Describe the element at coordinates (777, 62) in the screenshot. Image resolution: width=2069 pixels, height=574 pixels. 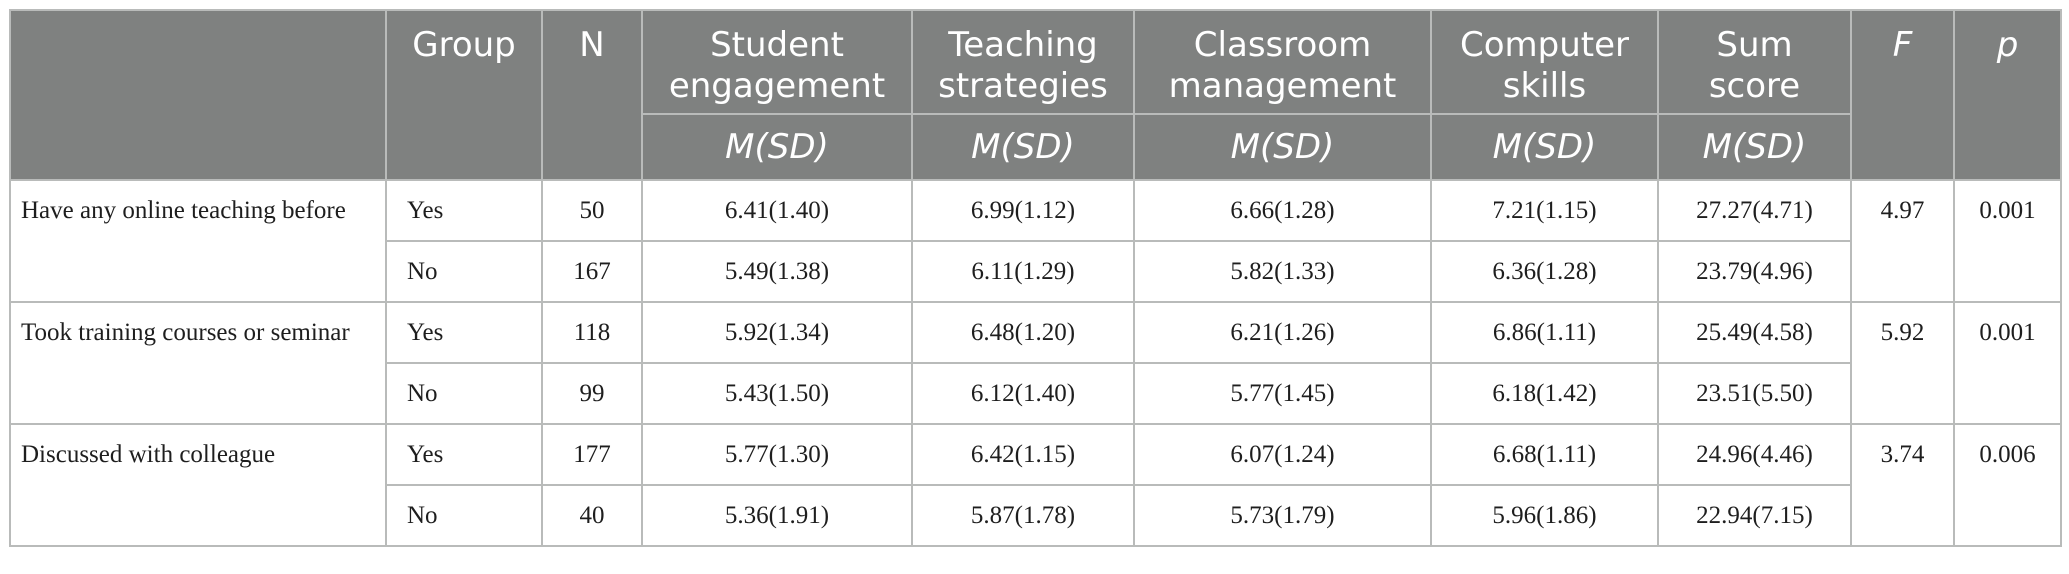
I see `header-student-engagement: Student engagement` at that location.